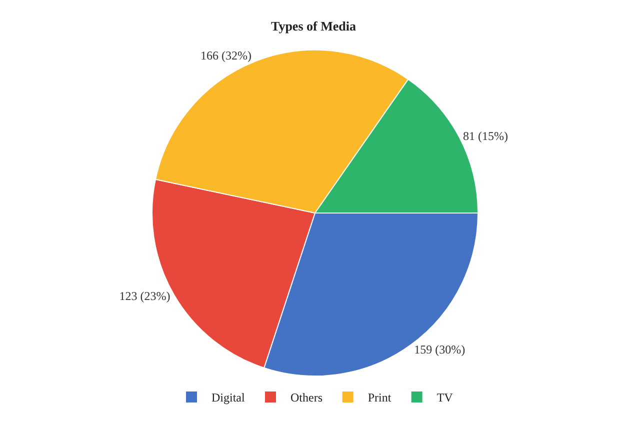  I want to click on legend-label: Print, so click(380, 397).